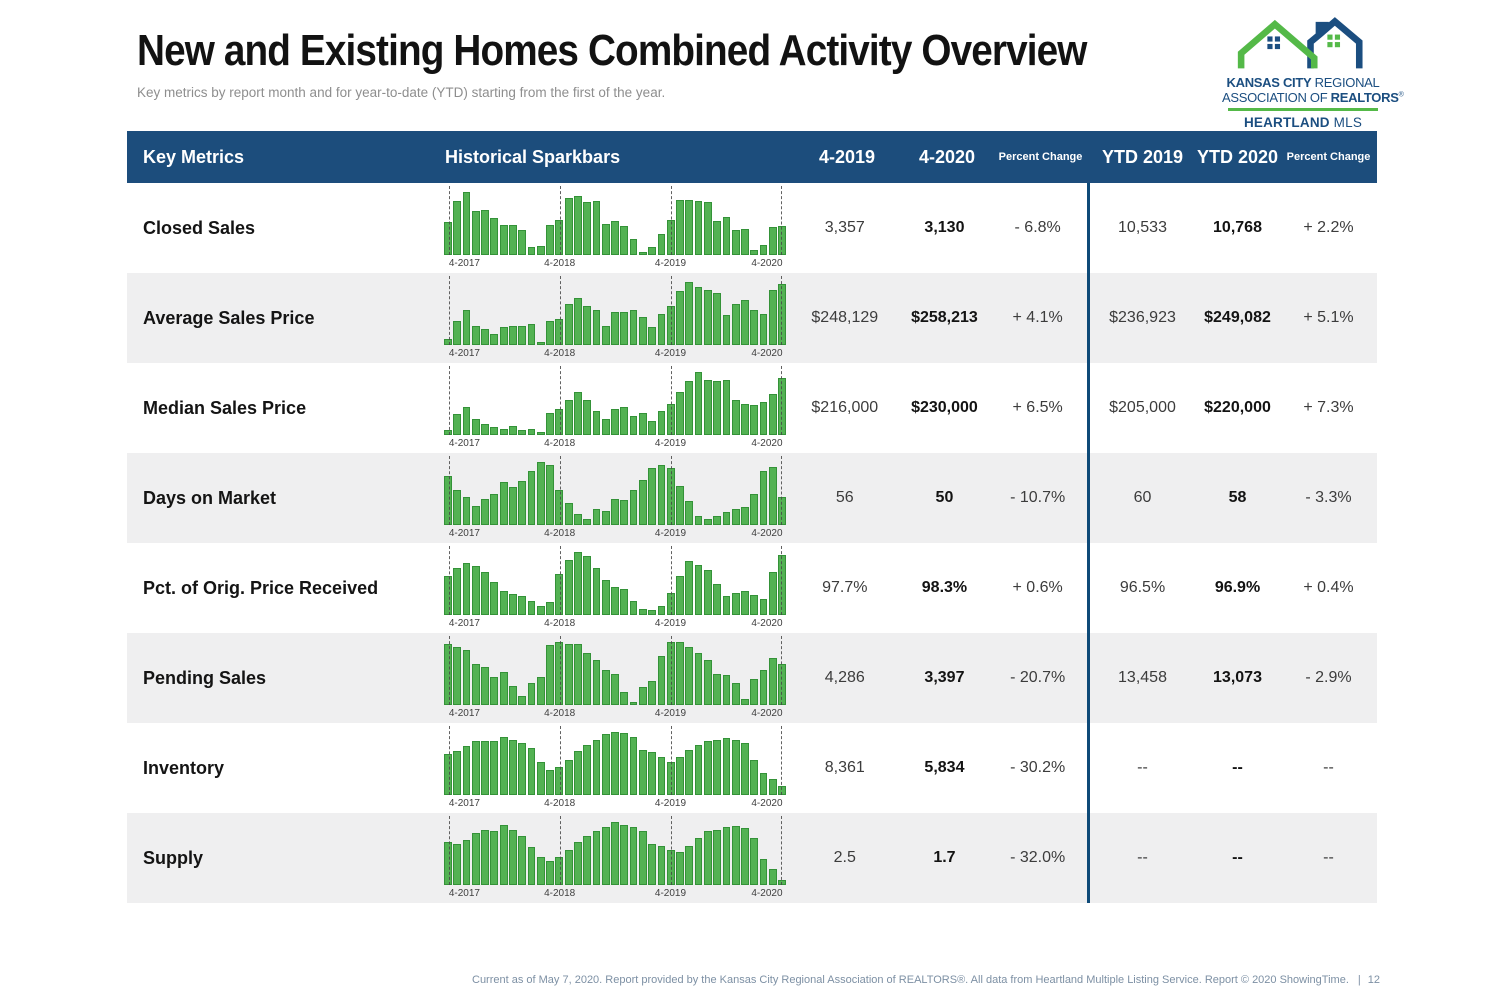  I want to click on value-month-2020: $230,000, so click(944, 407).